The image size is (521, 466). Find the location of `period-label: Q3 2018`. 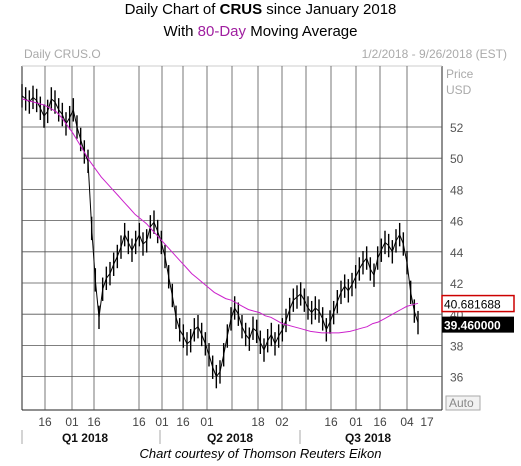

period-label: Q3 2018 is located at coordinates (368, 438).